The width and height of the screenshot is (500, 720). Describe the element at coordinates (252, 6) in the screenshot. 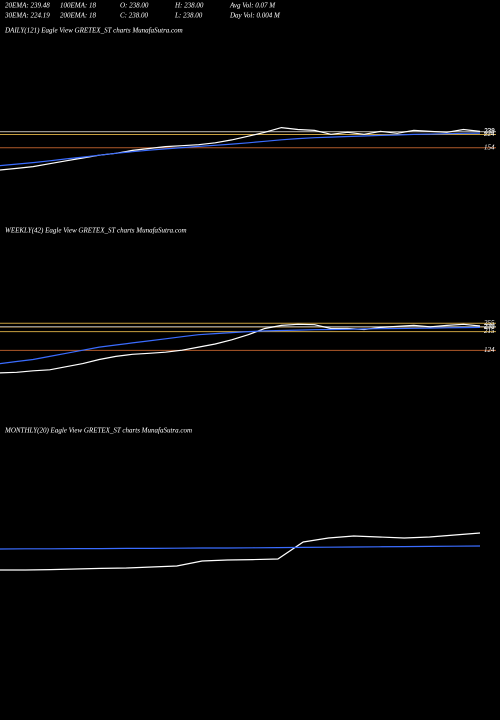

I see `header-stat: Avg Vol: 0.07 M` at that location.